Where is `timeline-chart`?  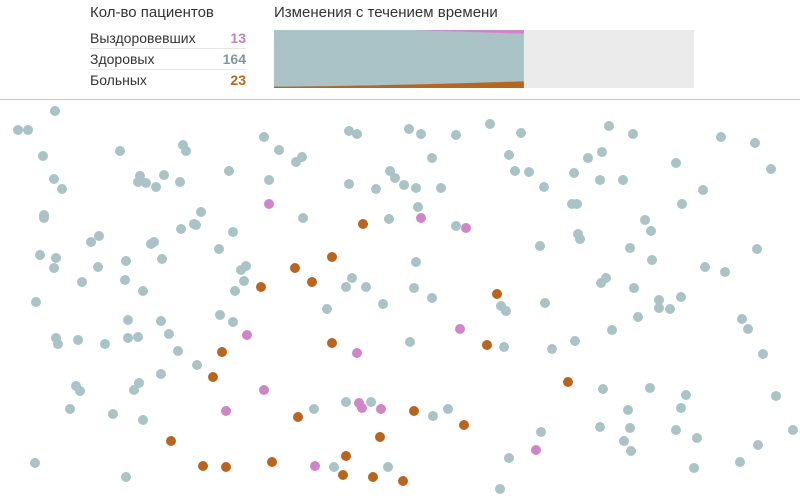 timeline-chart is located at coordinates (484, 59).